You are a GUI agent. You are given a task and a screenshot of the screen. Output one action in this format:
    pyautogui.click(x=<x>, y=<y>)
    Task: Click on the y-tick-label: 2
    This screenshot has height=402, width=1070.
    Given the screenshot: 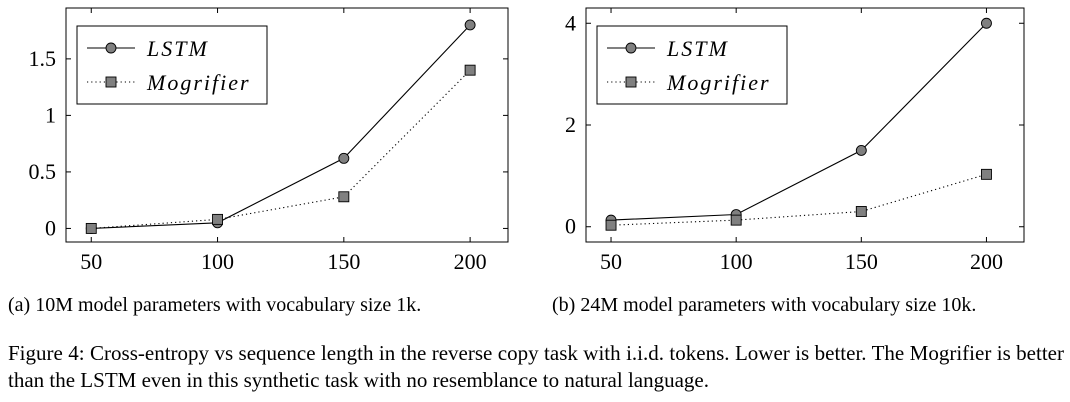 What is the action you would take?
    pyautogui.click(x=570, y=124)
    